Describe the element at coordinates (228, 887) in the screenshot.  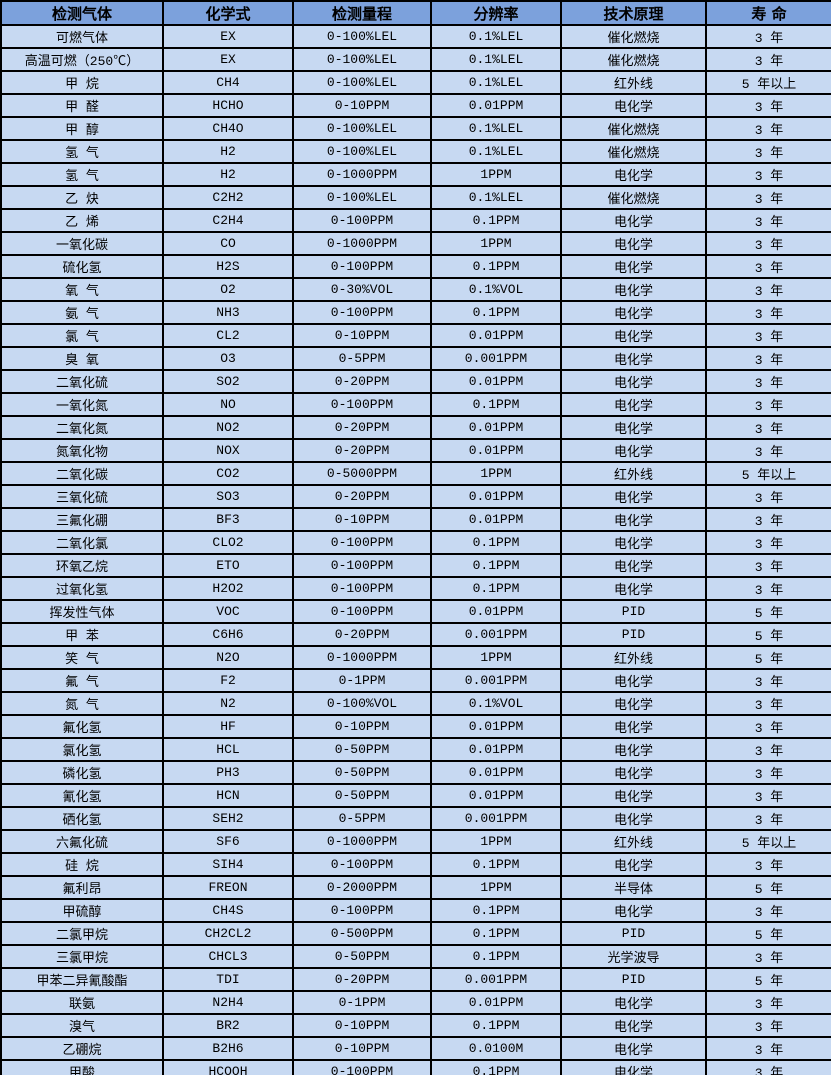
I see `cell-formula: FREON` at that location.